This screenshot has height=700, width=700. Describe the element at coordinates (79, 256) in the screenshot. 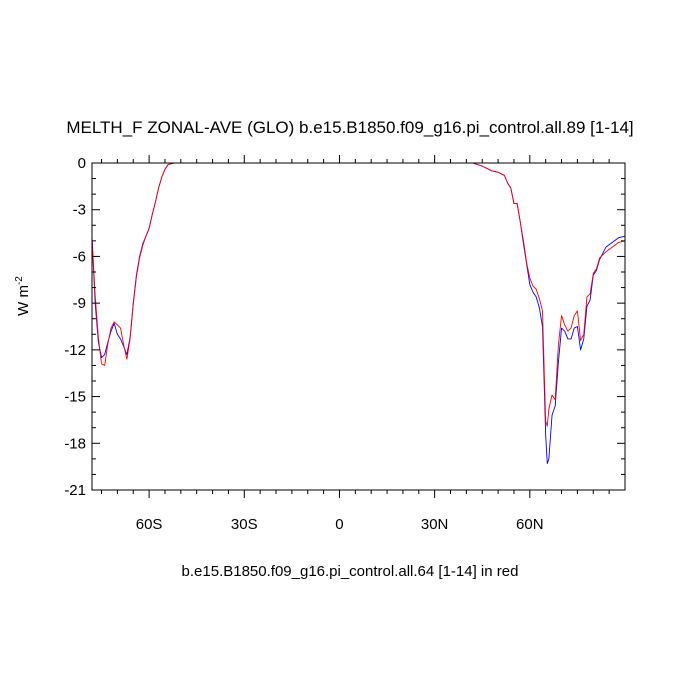

I see `y-tick-label: -6` at that location.